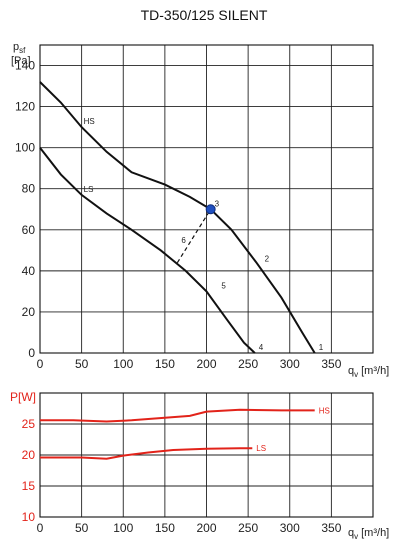 This screenshot has height=549, width=408. I want to click on pressure-point-label: 2, so click(267, 259).